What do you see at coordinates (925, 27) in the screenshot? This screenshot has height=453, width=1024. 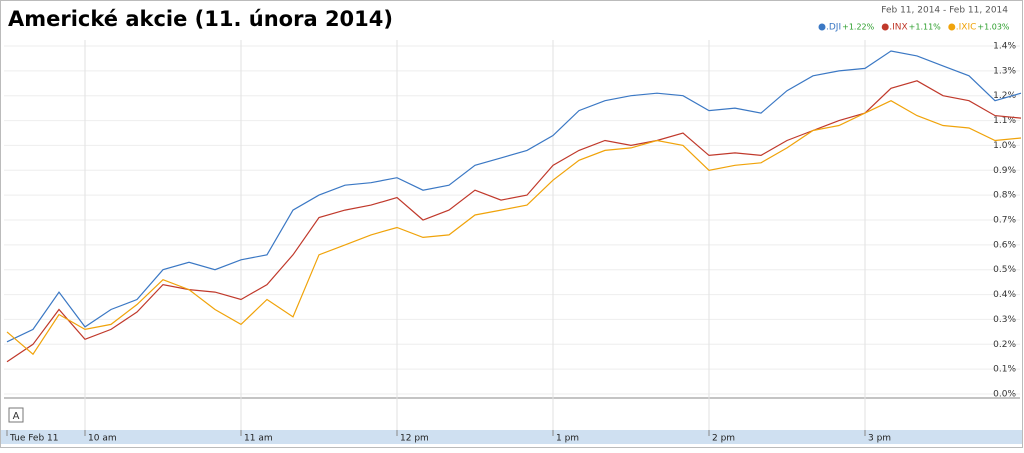 I see `legend-change: +1.11%` at bounding box center [925, 27].